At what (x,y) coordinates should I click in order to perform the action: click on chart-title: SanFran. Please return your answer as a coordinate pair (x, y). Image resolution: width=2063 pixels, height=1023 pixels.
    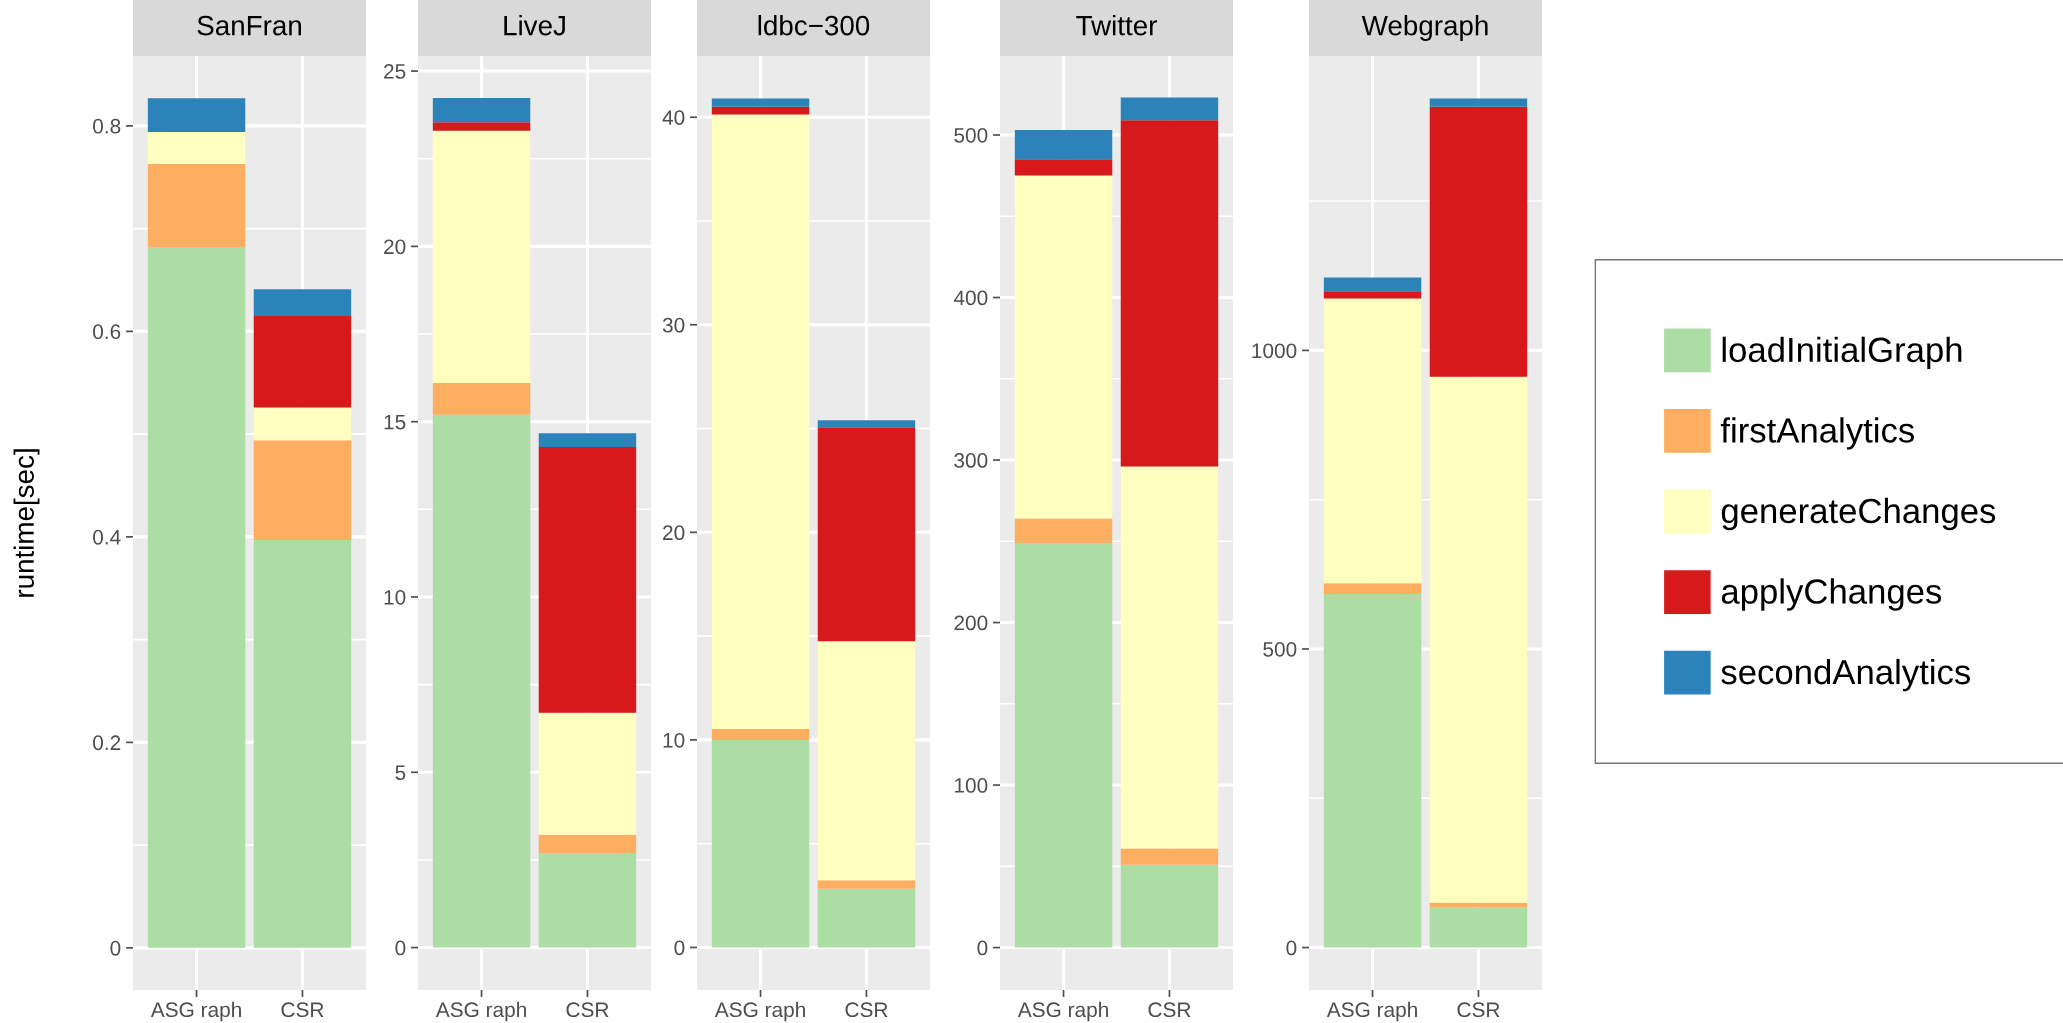
    Looking at the image, I should click on (249, 25).